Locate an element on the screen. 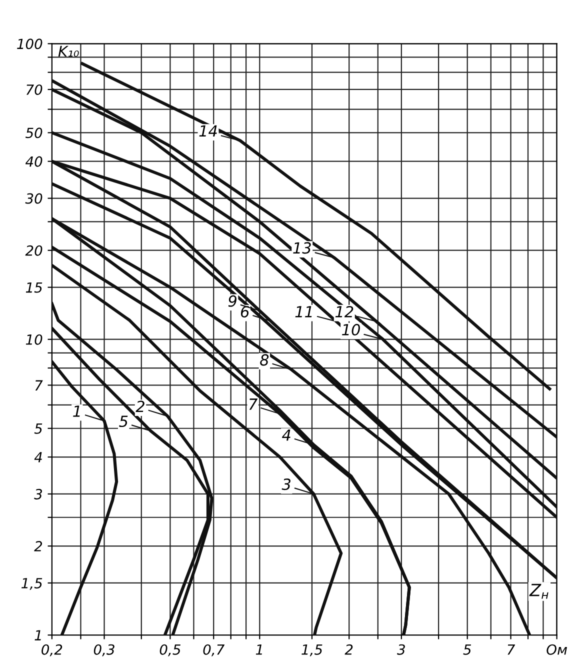 The image size is (577, 672). x-tick-label: Ом is located at coordinates (556, 649).